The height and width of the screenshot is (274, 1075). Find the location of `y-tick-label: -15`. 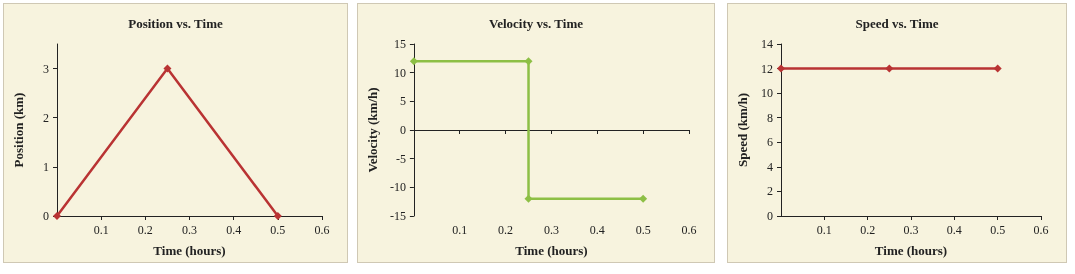

y-tick-label: -15 is located at coordinates (397, 216).